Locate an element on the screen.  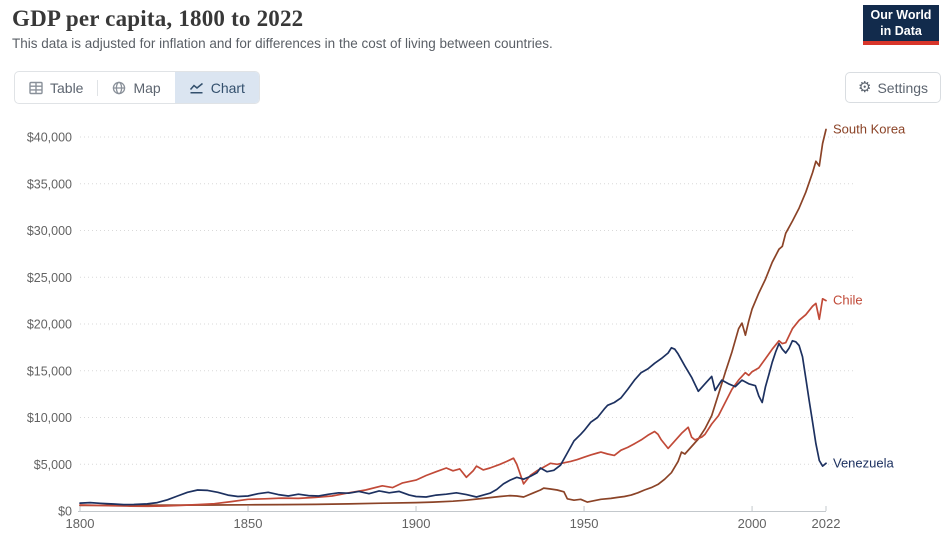
x-axis-label: 2022 is located at coordinates (826, 523).